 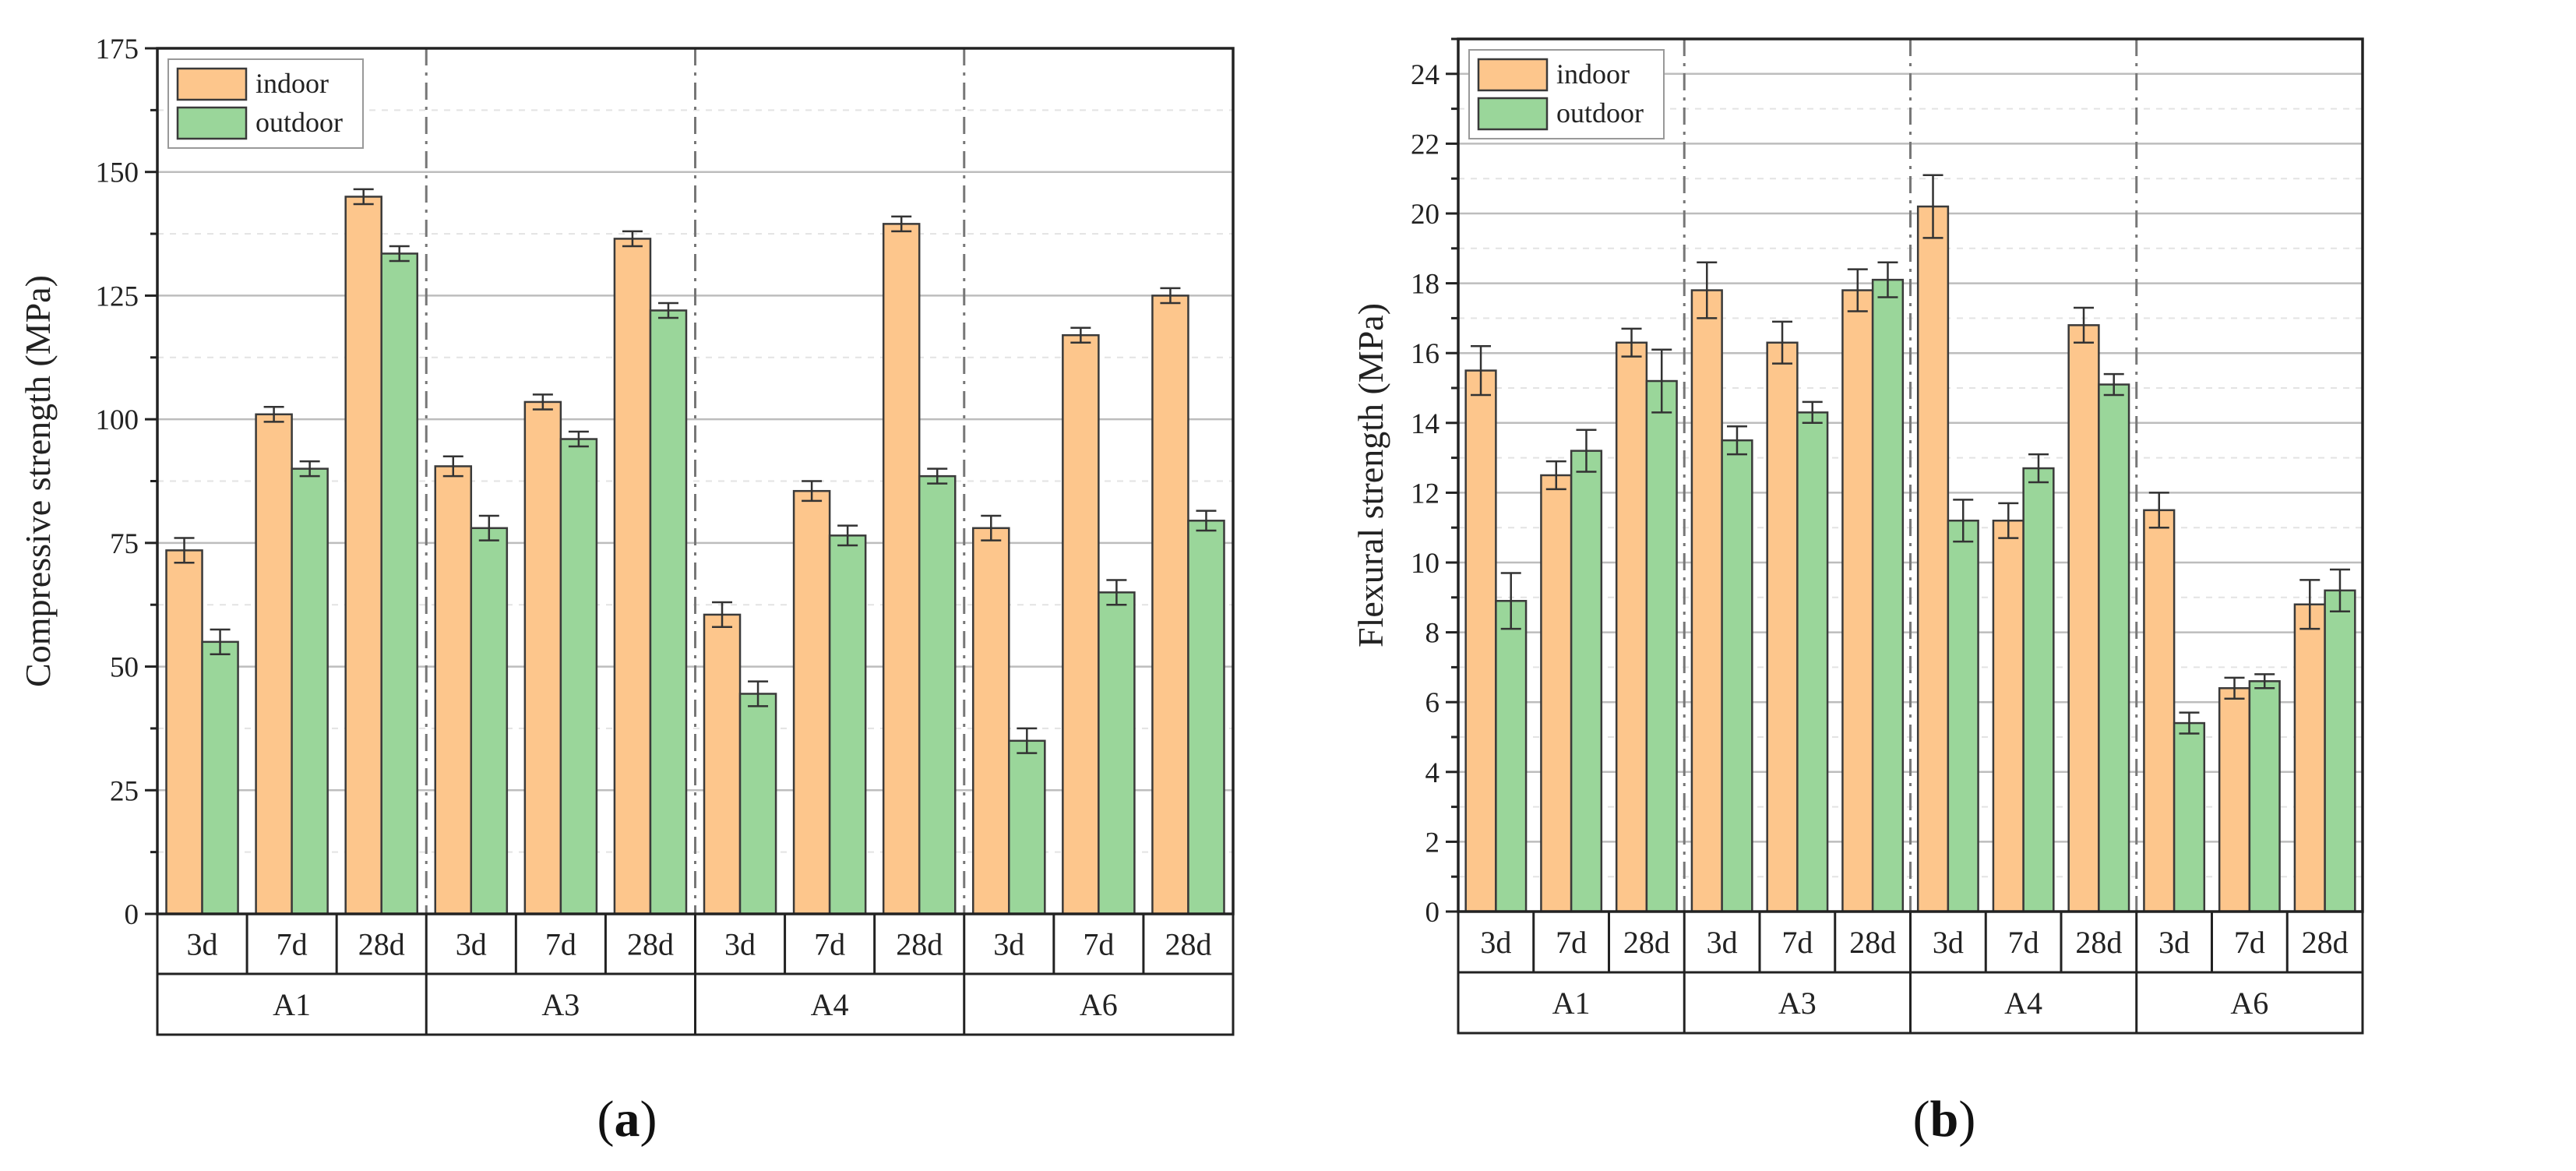 What do you see at coordinates (1944, 1119) in the screenshot?
I see `panel-label: (b)` at bounding box center [1944, 1119].